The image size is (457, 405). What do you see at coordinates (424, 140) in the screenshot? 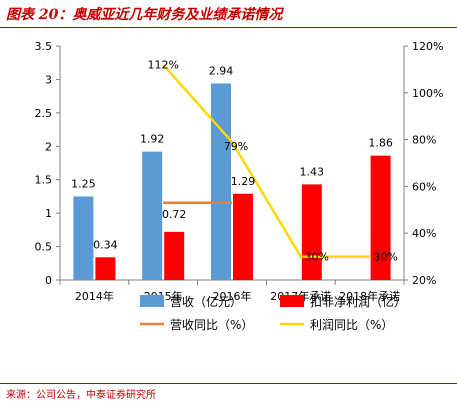
I see `right-axis-tick-label: 80%` at bounding box center [424, 140].